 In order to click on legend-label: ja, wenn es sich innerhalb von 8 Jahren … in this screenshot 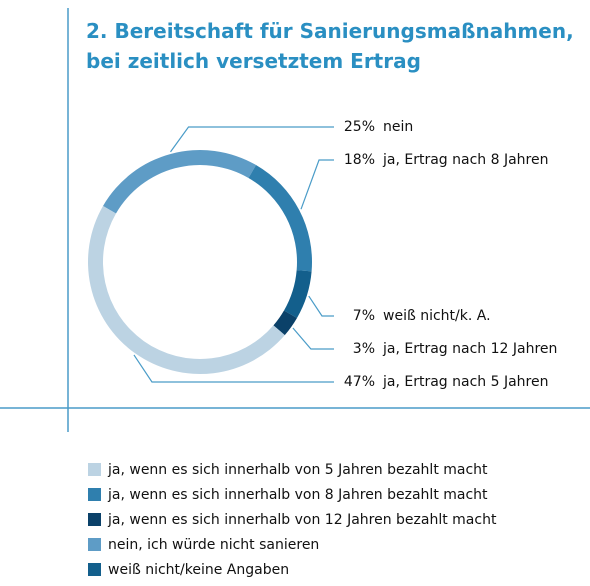, I will do `click(297, 495)`.